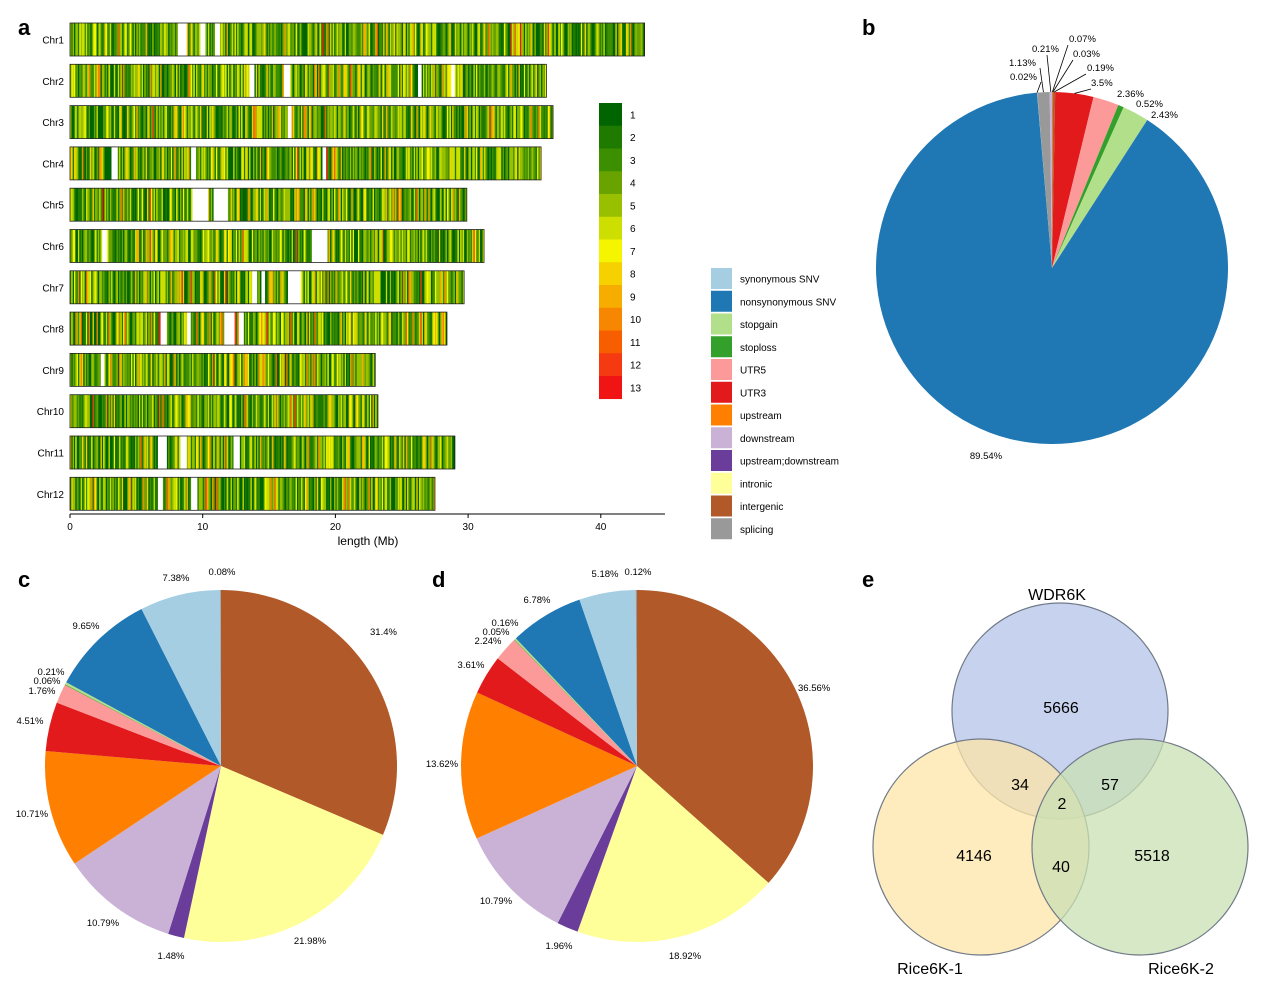 The height and width of the screenshot is (996, 1267). What do you see at coordinates (255, 204) in the screenshot?
I see `chromosome-chr5: Chr5` at bounding box center [255, 204].